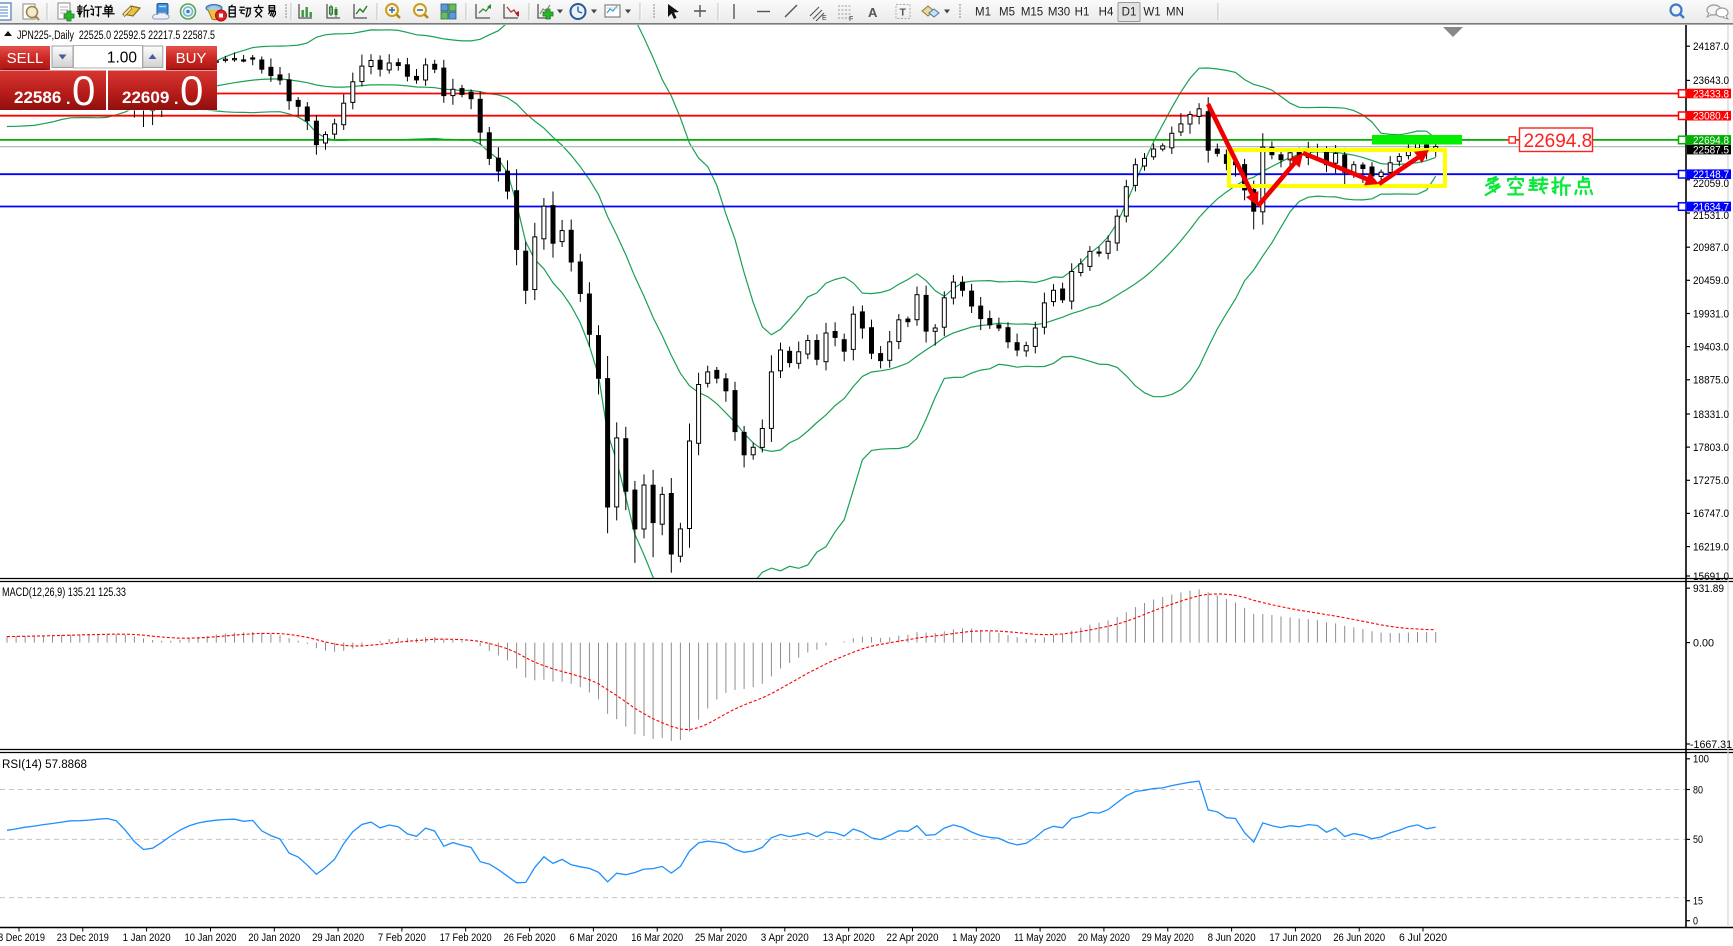 The height and width of the screenshot is (946, 1733). What do you see at coordinates (1698, 840) in the screenshot?
I see `svg-text: 50` at bounding box center [1698, 840].